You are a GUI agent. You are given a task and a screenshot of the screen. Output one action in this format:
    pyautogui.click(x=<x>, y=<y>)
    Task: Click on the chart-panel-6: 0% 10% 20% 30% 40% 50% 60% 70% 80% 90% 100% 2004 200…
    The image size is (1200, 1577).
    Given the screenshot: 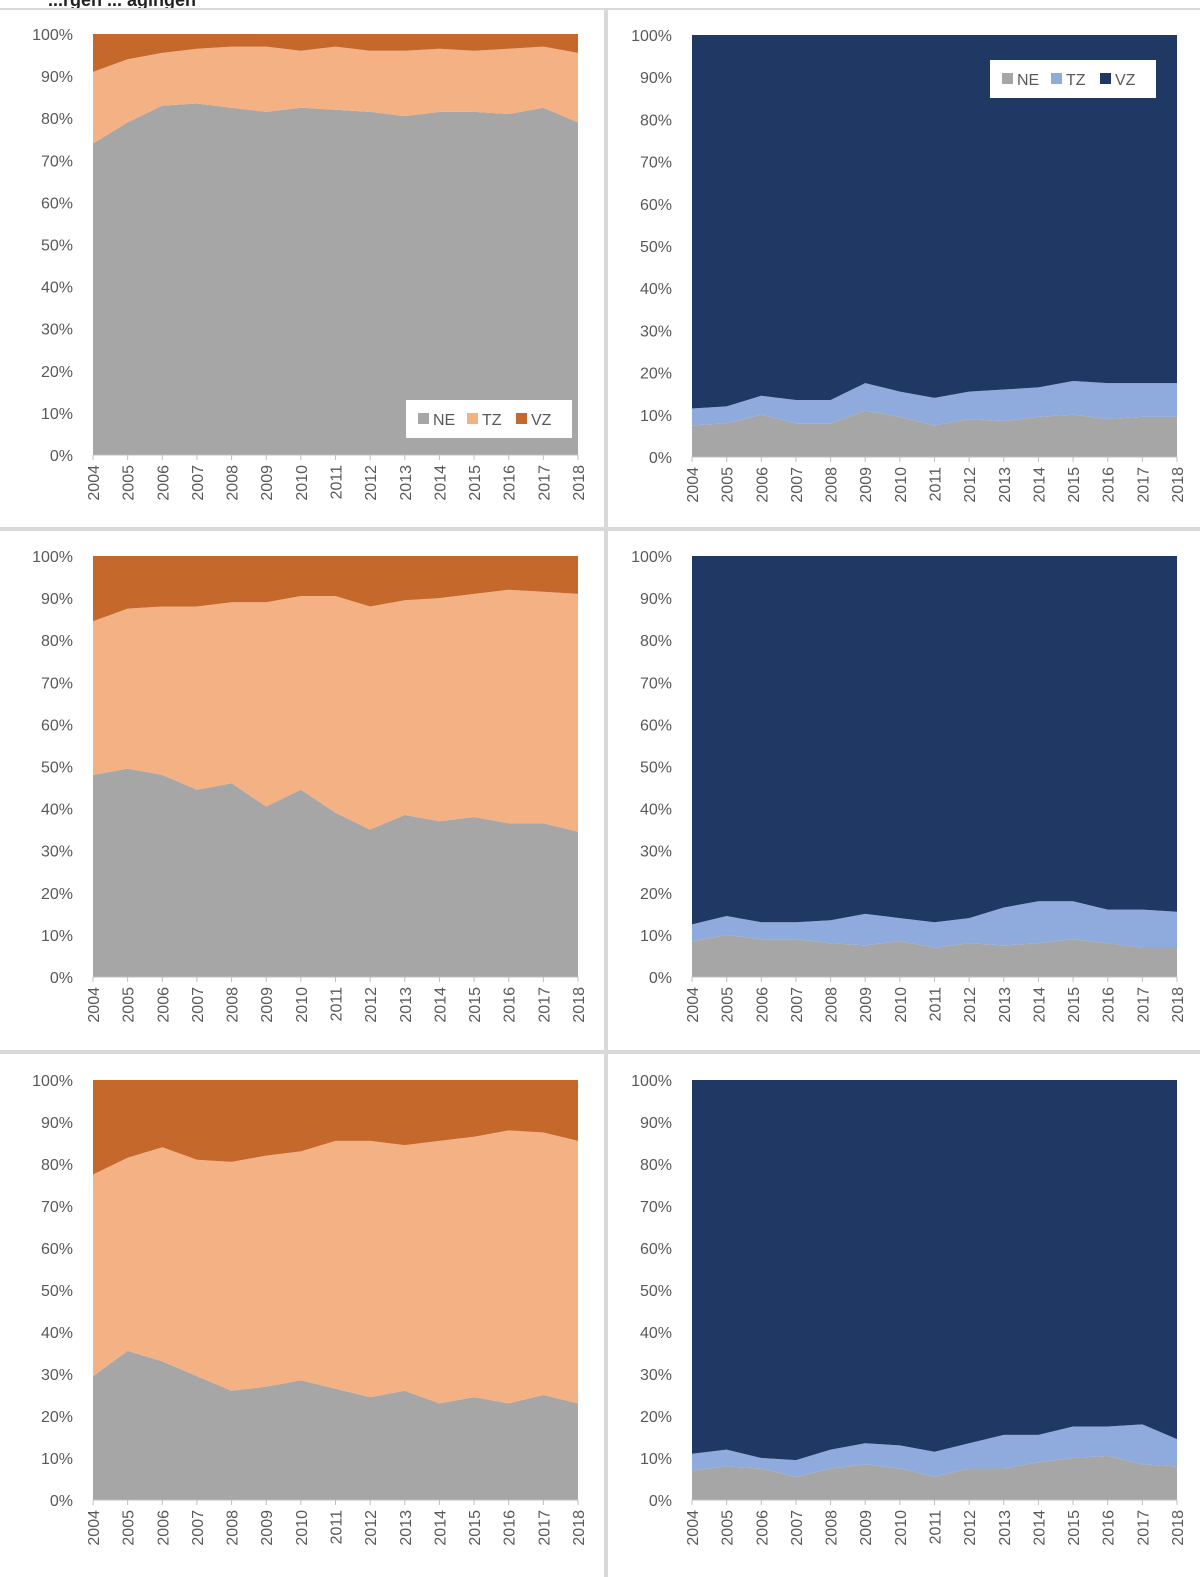 What is the action you would take?
    pyautogui.click(x=909, y=1309)
    